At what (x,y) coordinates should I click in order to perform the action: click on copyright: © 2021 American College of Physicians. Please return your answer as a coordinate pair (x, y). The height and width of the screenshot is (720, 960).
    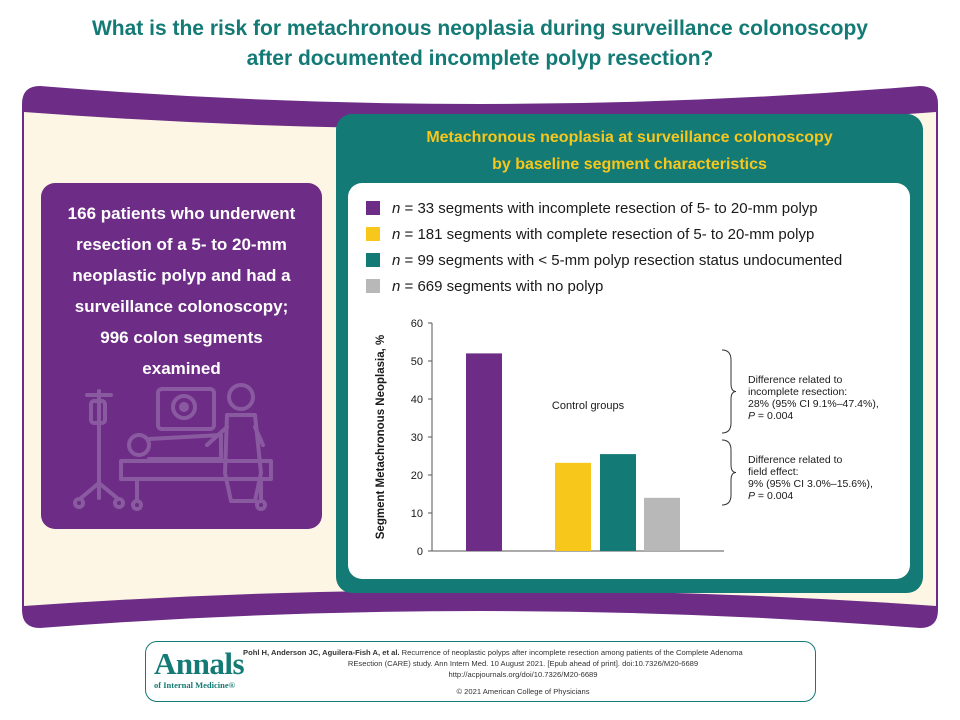
    Looking at the image, I should click on (523, 691).